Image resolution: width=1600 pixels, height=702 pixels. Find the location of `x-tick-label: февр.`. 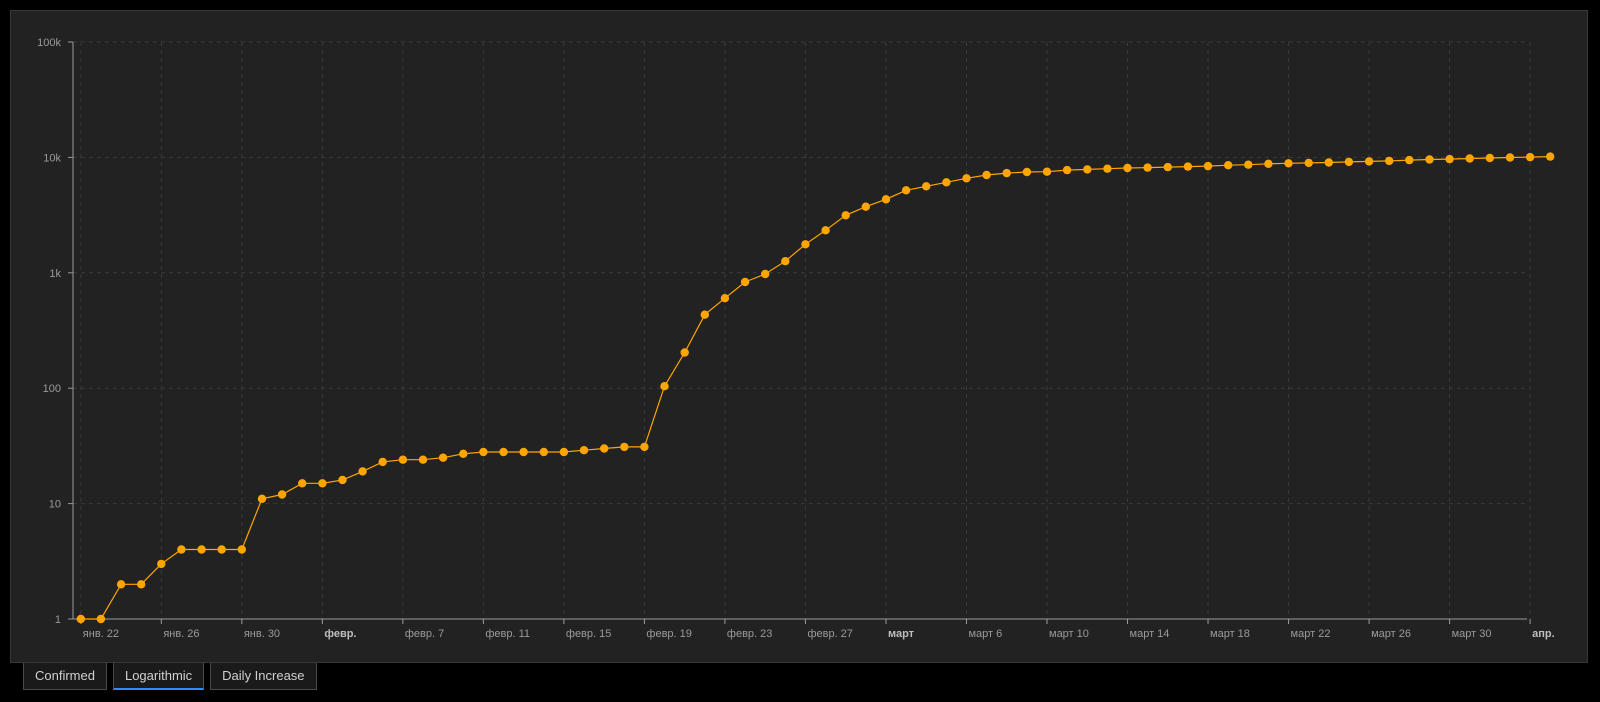

x-tick-label: февр. is located at coordinates (340, 634).